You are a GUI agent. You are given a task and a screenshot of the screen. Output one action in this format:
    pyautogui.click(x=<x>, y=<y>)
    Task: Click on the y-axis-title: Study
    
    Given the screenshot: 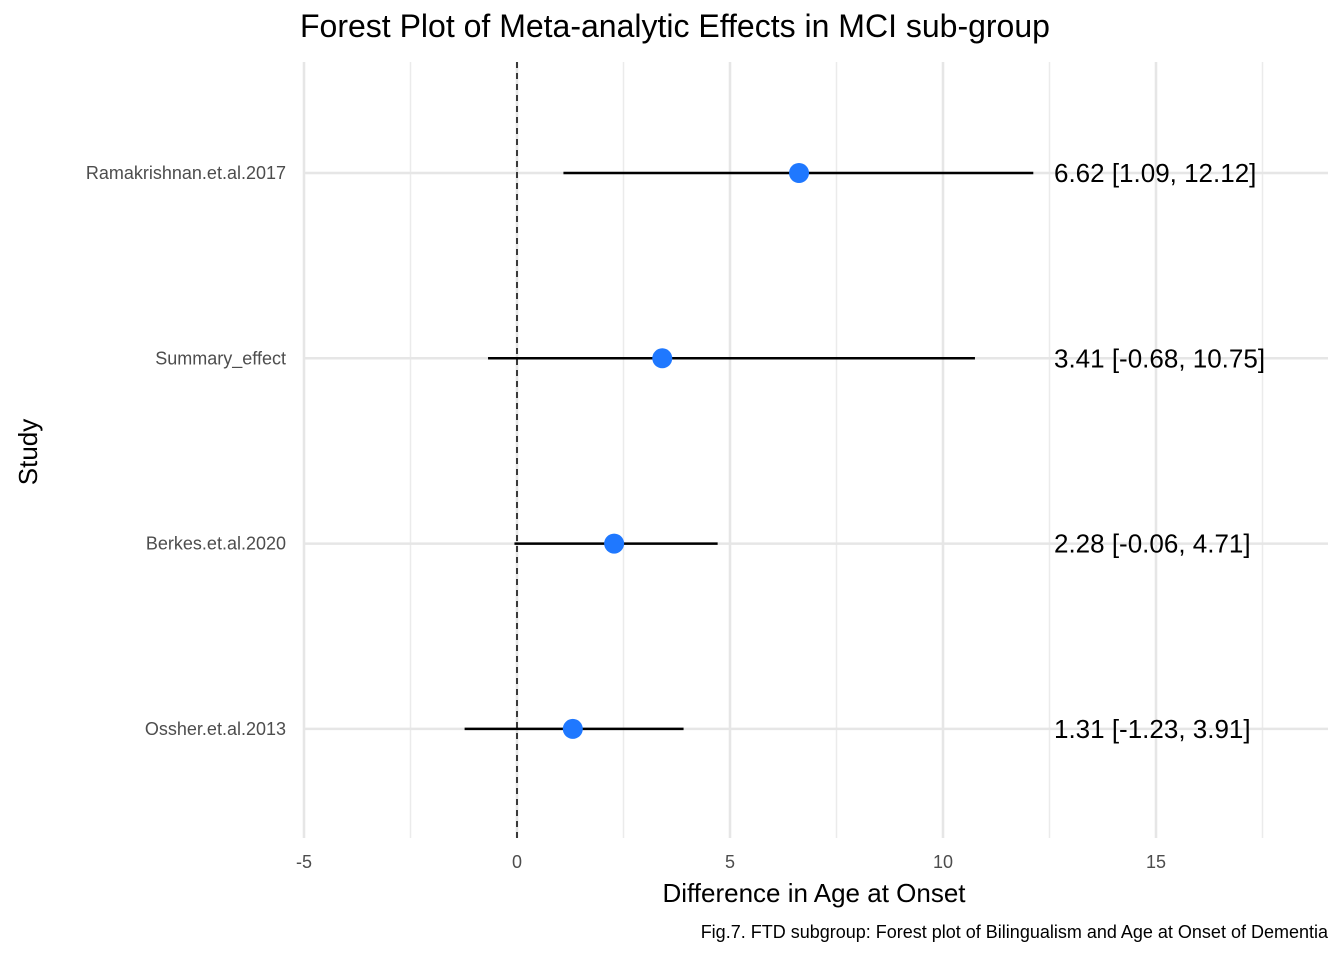 What is the action you would take?
    pyautogui.click(x=28, y=452)
    